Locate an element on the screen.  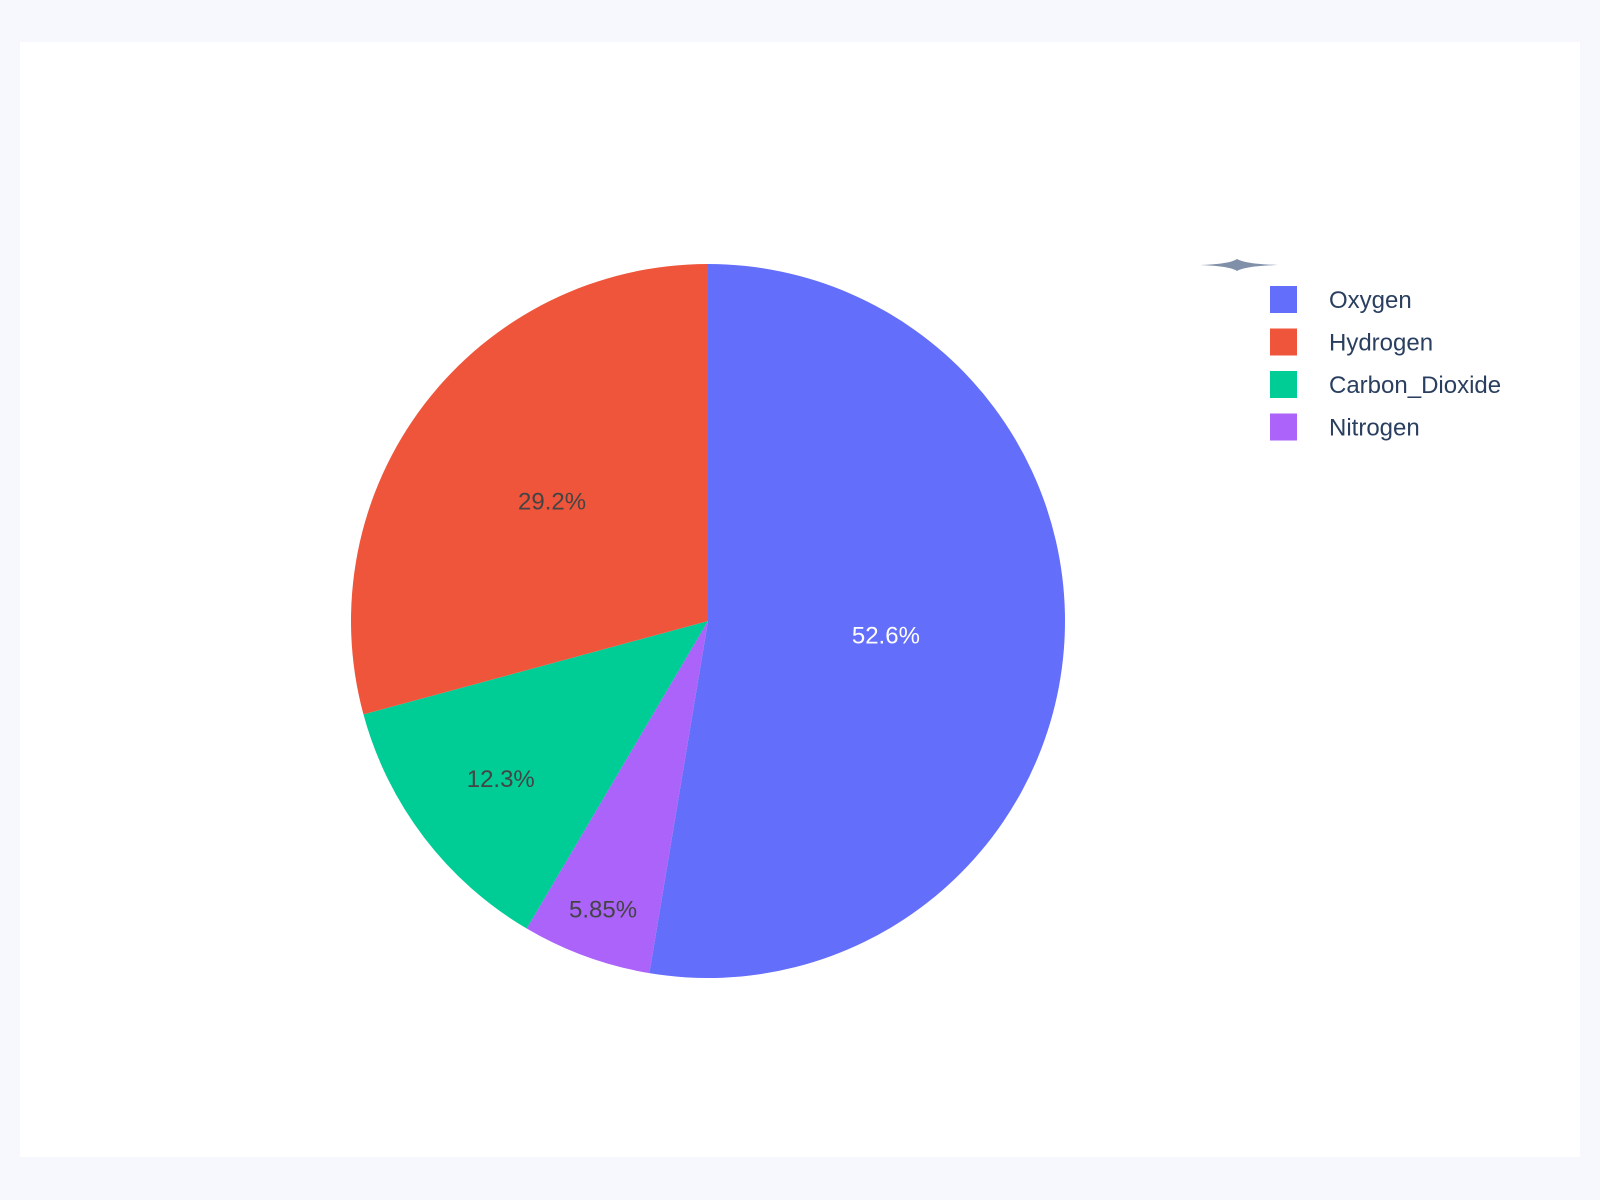
legend-label: Oxygen is located at coordinates (1370, 300).